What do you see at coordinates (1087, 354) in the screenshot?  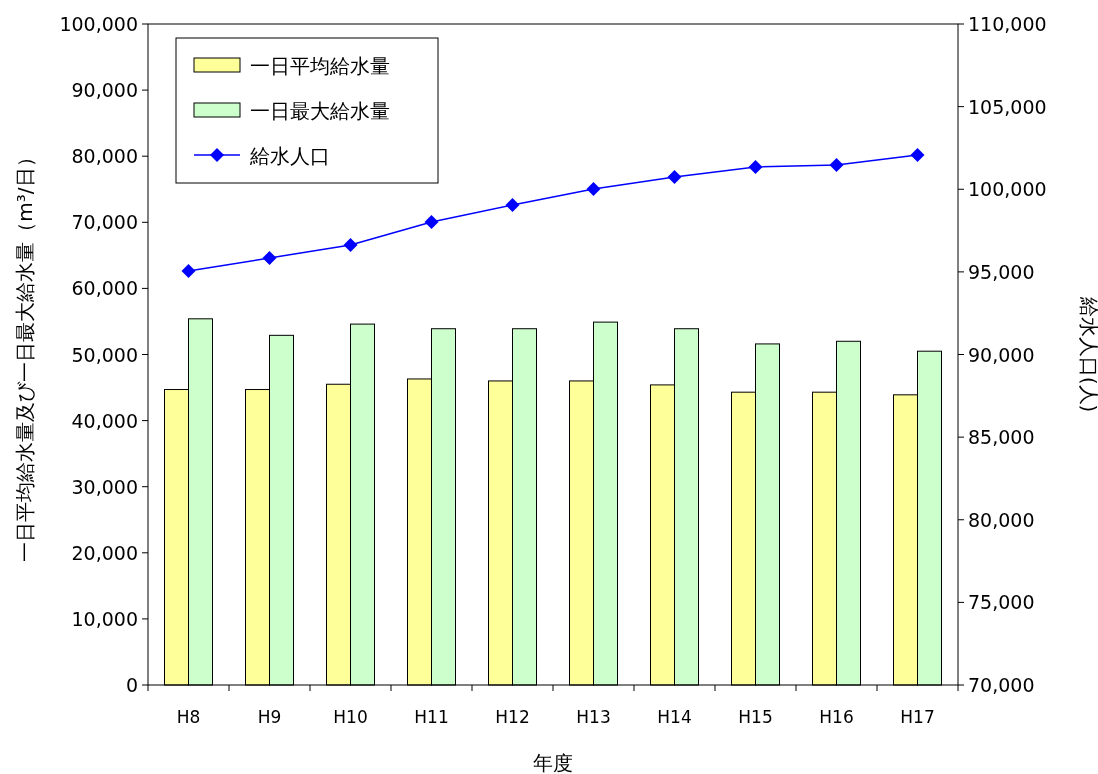 I see `y2-axis-title: 給水人口(人)` at bounding box center [1087, 354].